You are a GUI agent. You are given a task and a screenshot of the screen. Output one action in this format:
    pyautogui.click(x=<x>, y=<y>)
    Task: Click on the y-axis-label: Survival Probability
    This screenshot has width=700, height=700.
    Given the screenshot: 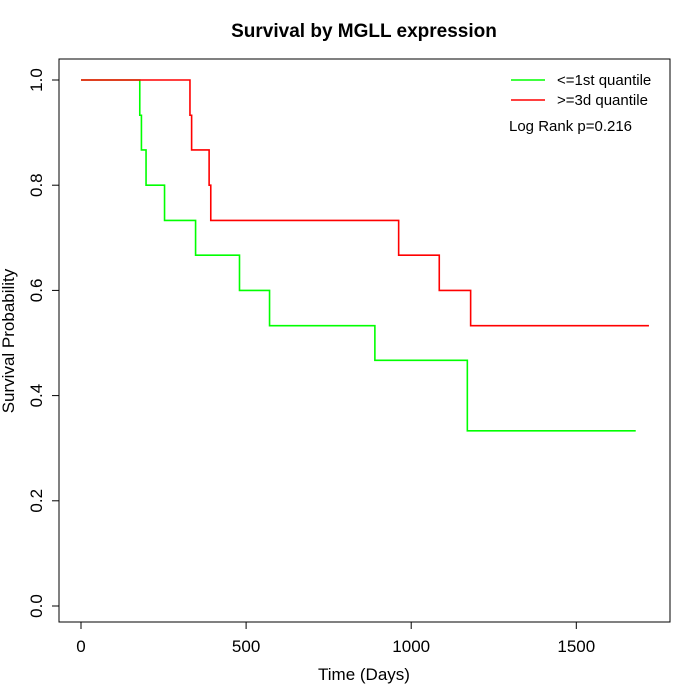 What is the action you would take?
    pyautogui.click(x=9, y=340)
    